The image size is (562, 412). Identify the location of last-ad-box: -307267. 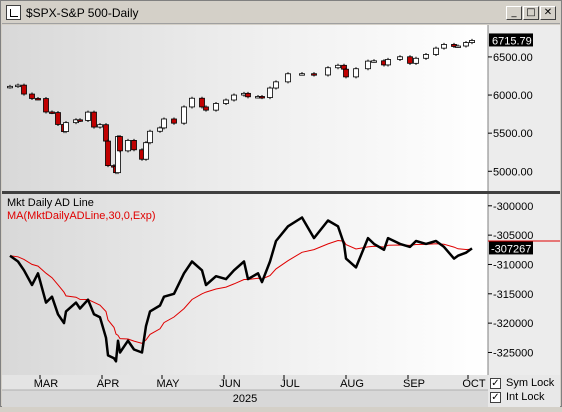
(511, 248).